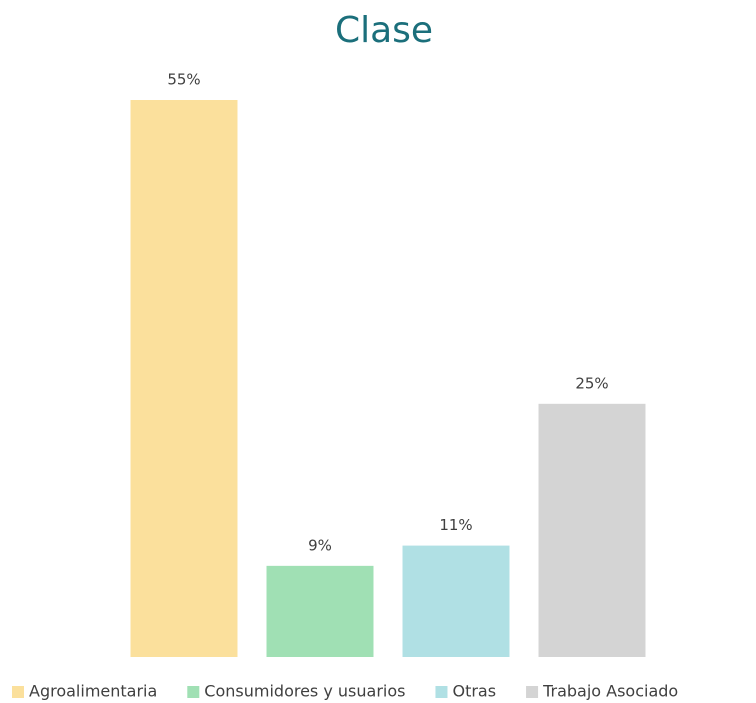 Image resolution: width=756 pixels, height=703 pixels. What do you see at coordinates (455, 525) in the screenshot?
I see `data-label: 11%` at bounding box center [455, 525].